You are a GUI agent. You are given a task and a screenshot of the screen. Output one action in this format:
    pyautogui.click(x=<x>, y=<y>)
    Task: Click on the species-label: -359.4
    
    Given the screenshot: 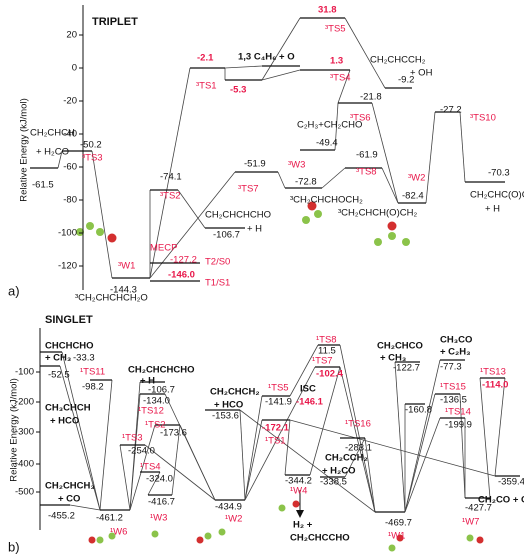 What is the action you would take?
    pyautogui.click(x=511, y=482)
    